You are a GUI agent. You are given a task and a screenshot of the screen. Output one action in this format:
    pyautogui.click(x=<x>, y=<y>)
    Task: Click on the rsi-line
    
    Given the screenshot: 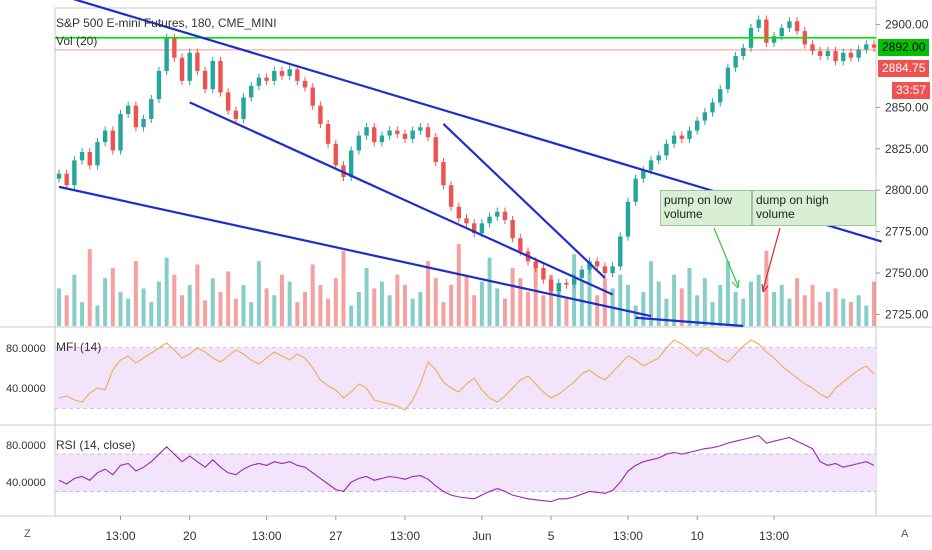 What is the action you would take?
    pyautogui.click(x=466, y=468)
    